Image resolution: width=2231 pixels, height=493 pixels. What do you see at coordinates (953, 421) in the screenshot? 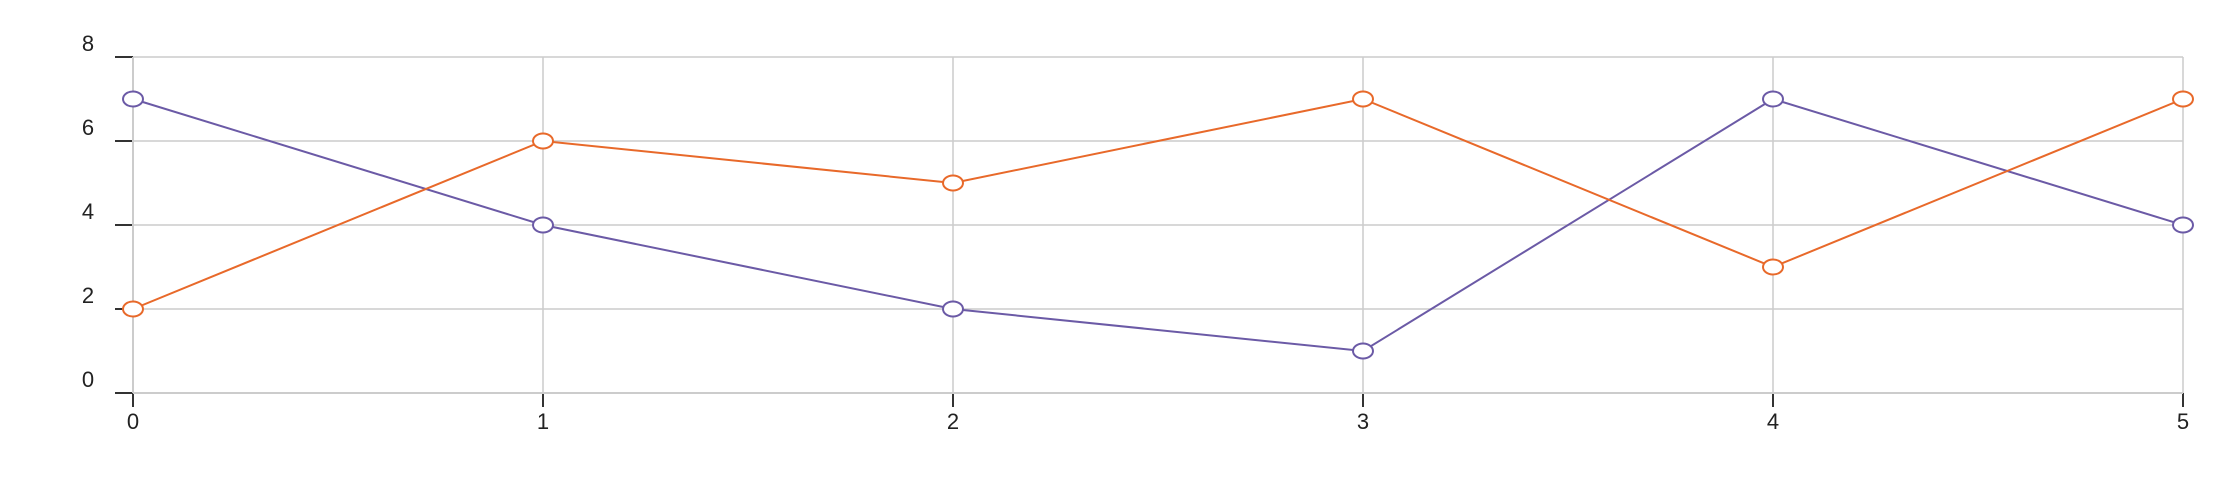
I see `x-tick-label-2: 2` at bounding box center [953, 421].